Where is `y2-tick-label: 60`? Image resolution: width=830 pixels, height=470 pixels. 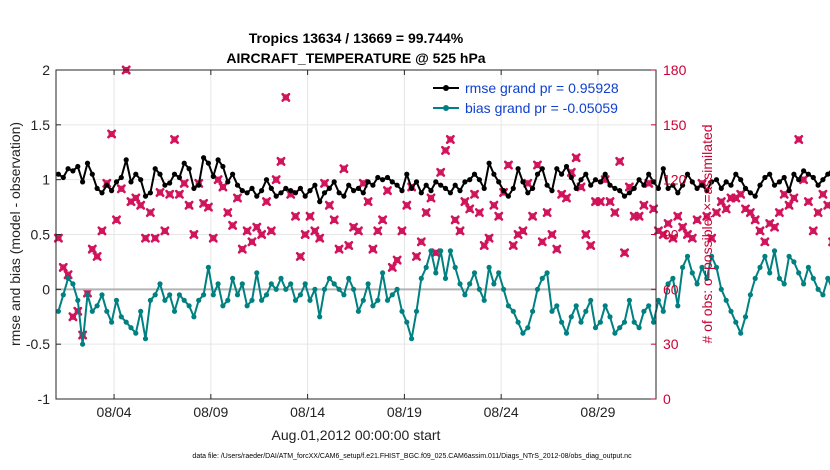 y2-tick-label: 60 is located at coordinates (671, 289).